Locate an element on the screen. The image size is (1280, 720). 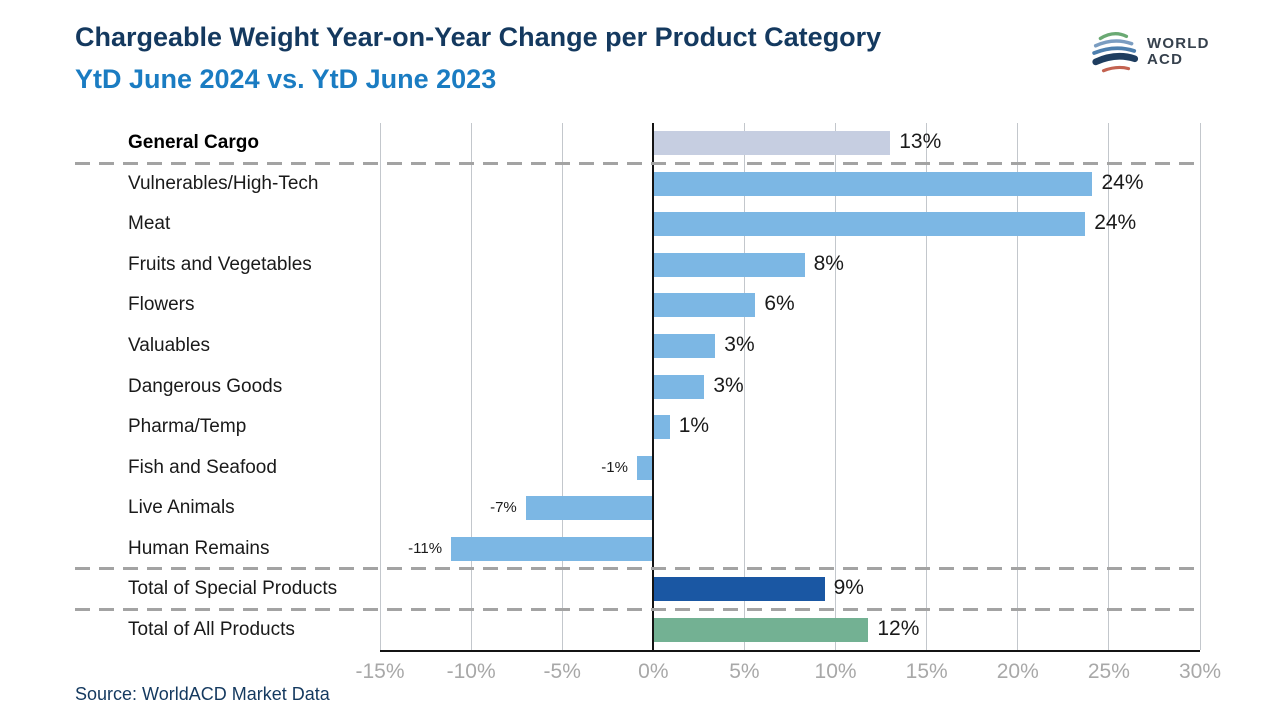
category-label: Dangerous Goods is located at coordinates (205, 386).